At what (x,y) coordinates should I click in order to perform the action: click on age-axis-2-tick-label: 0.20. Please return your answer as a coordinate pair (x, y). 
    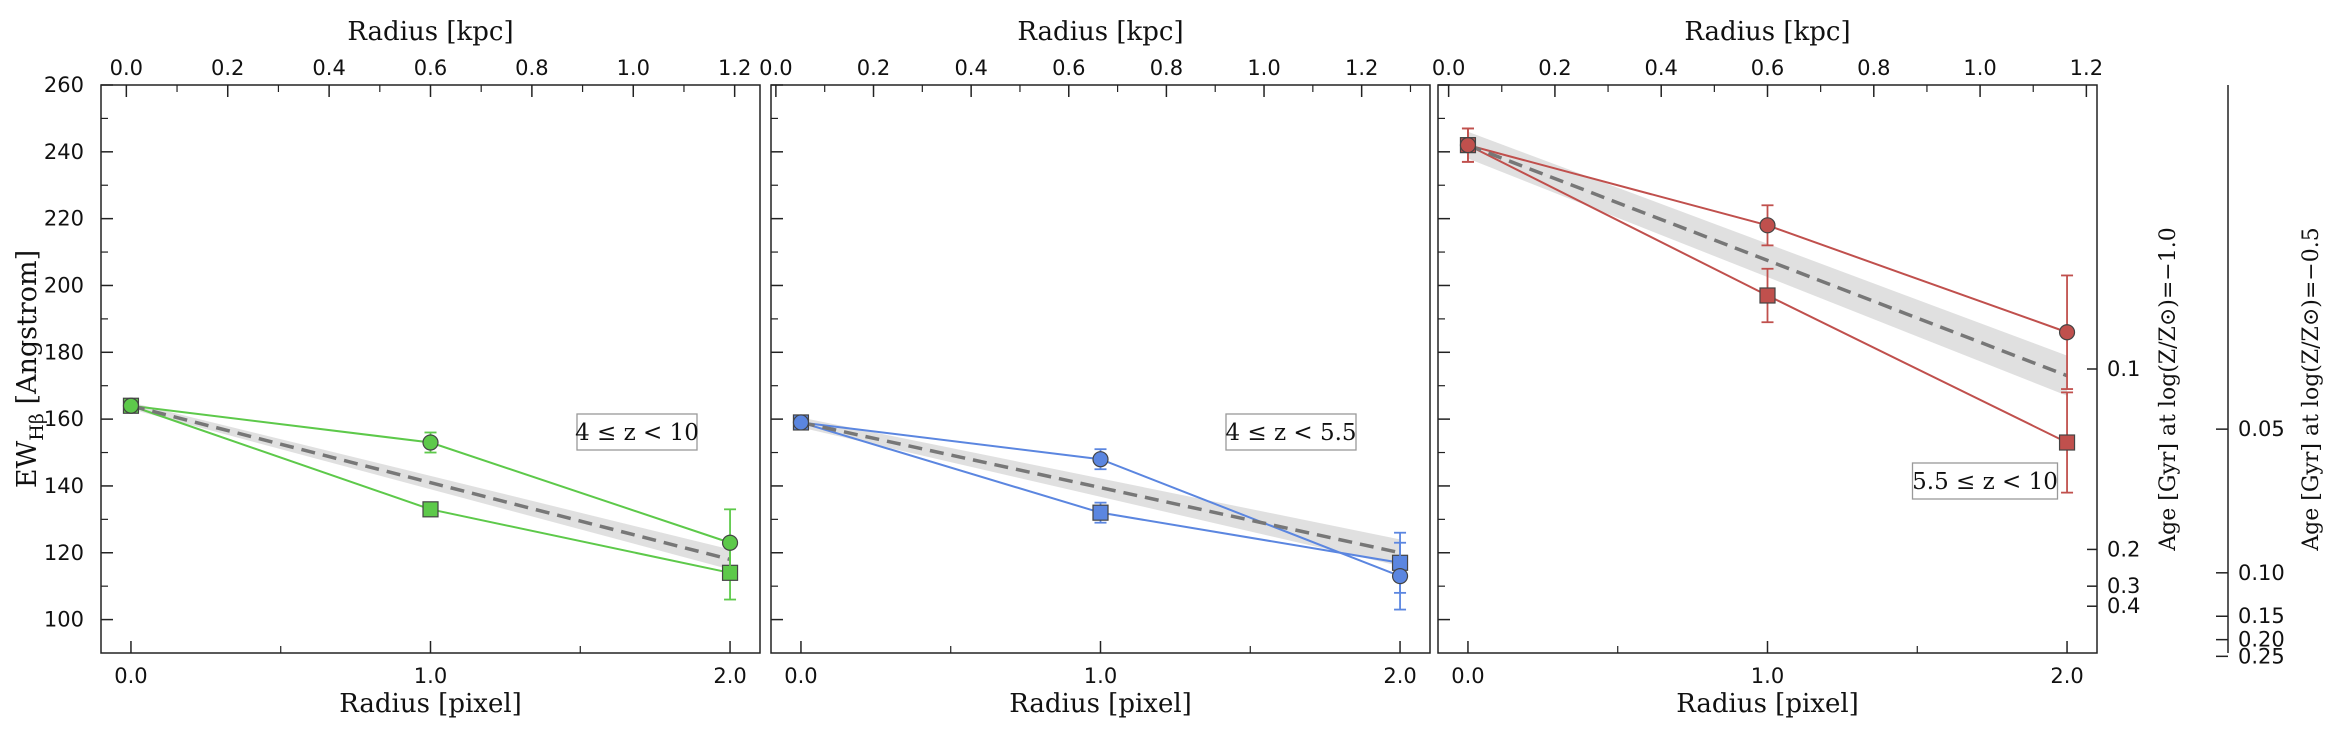
    Looking at the image, I should click on (2261, 640).